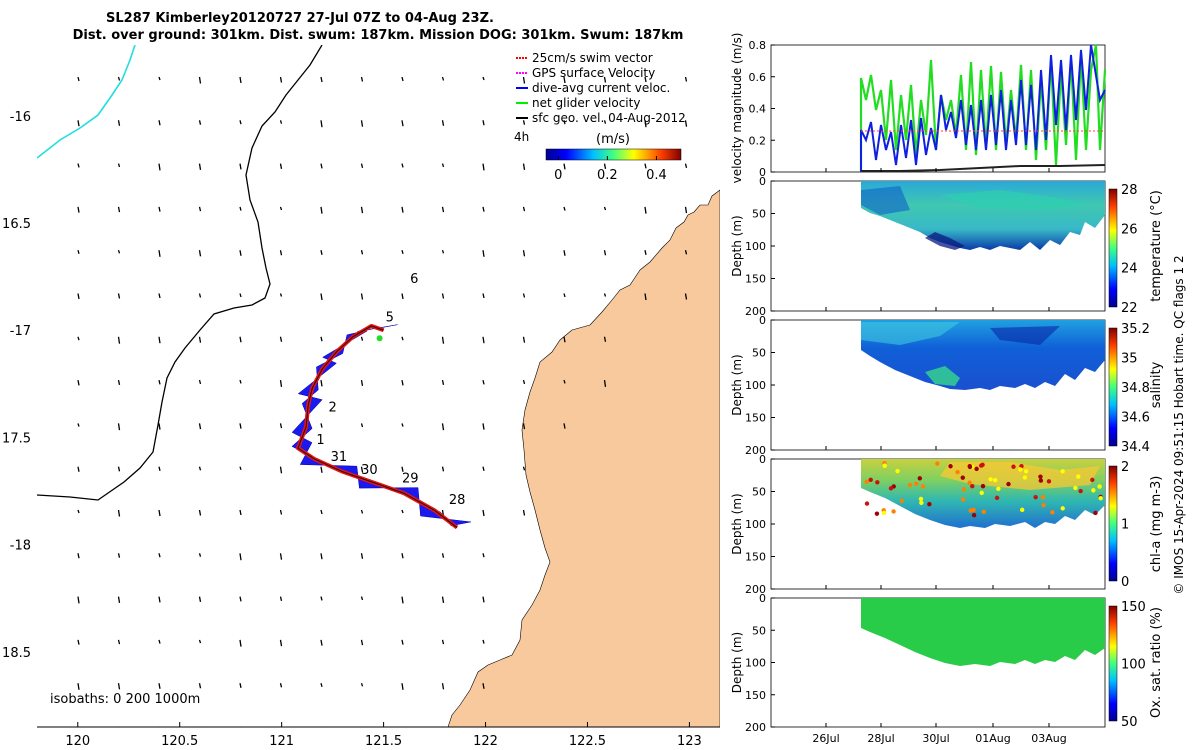 The height and width of the screenshot is (750, 1200). Describe the element at coordinates (379, 338) in the screenshot. I see `net-velocity-marker` at that location.